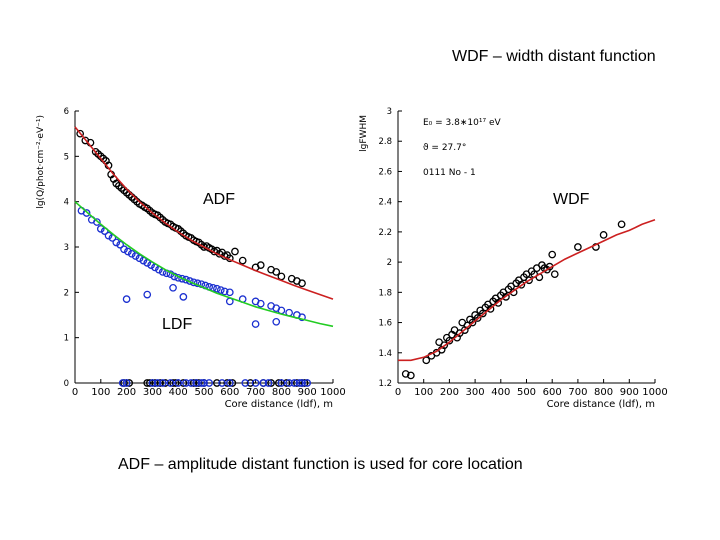  Describe the element at coordinates (66, 384) in the screenshot. I see `y-tick-label: 0` at that location.